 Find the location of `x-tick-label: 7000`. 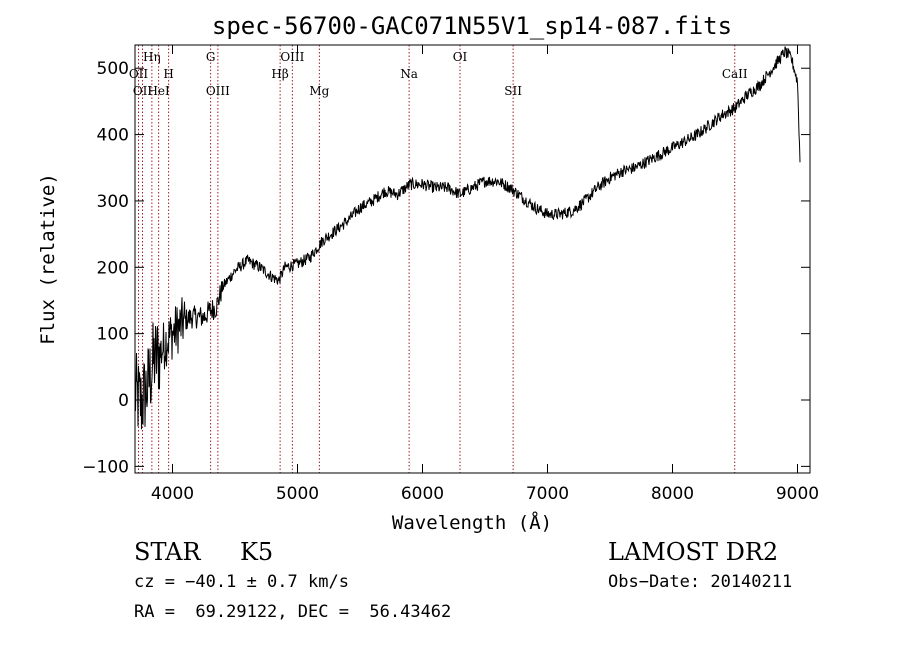

x-tick-label: 7000 is located at coordinates (547, 494).